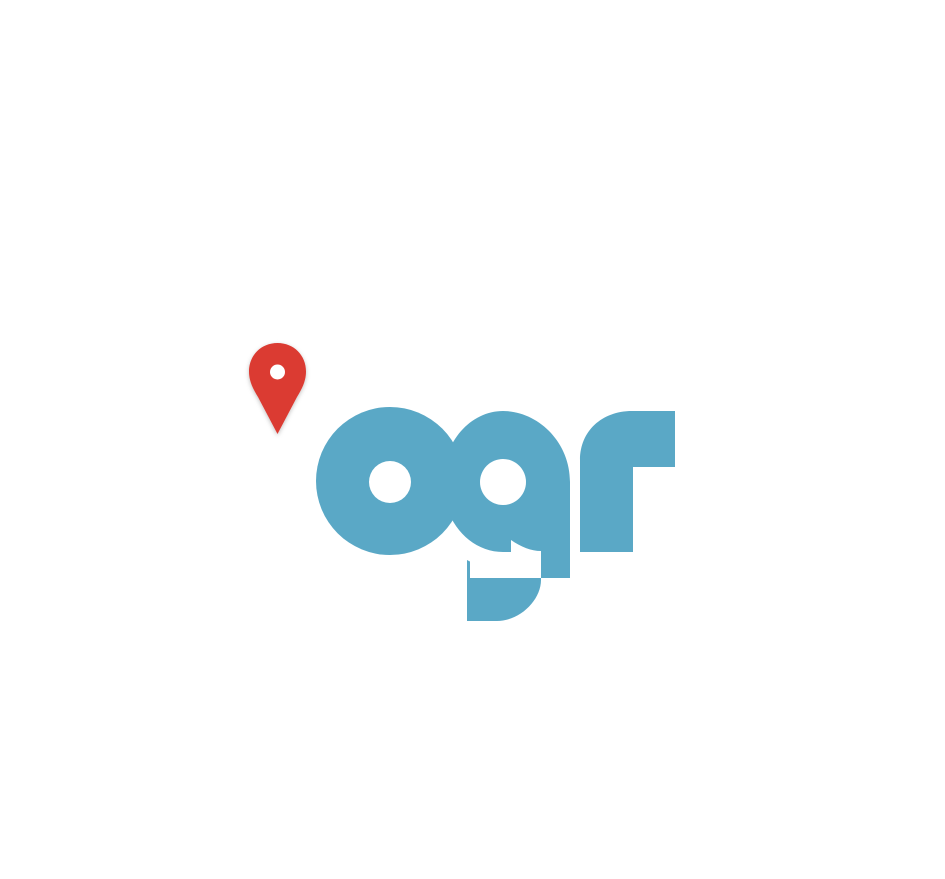 This screenshot has height=879, width=945. What do you see at coordinates (390, 481) in the screenshot?
I see `letter-o` at bounding box center [390, 481].